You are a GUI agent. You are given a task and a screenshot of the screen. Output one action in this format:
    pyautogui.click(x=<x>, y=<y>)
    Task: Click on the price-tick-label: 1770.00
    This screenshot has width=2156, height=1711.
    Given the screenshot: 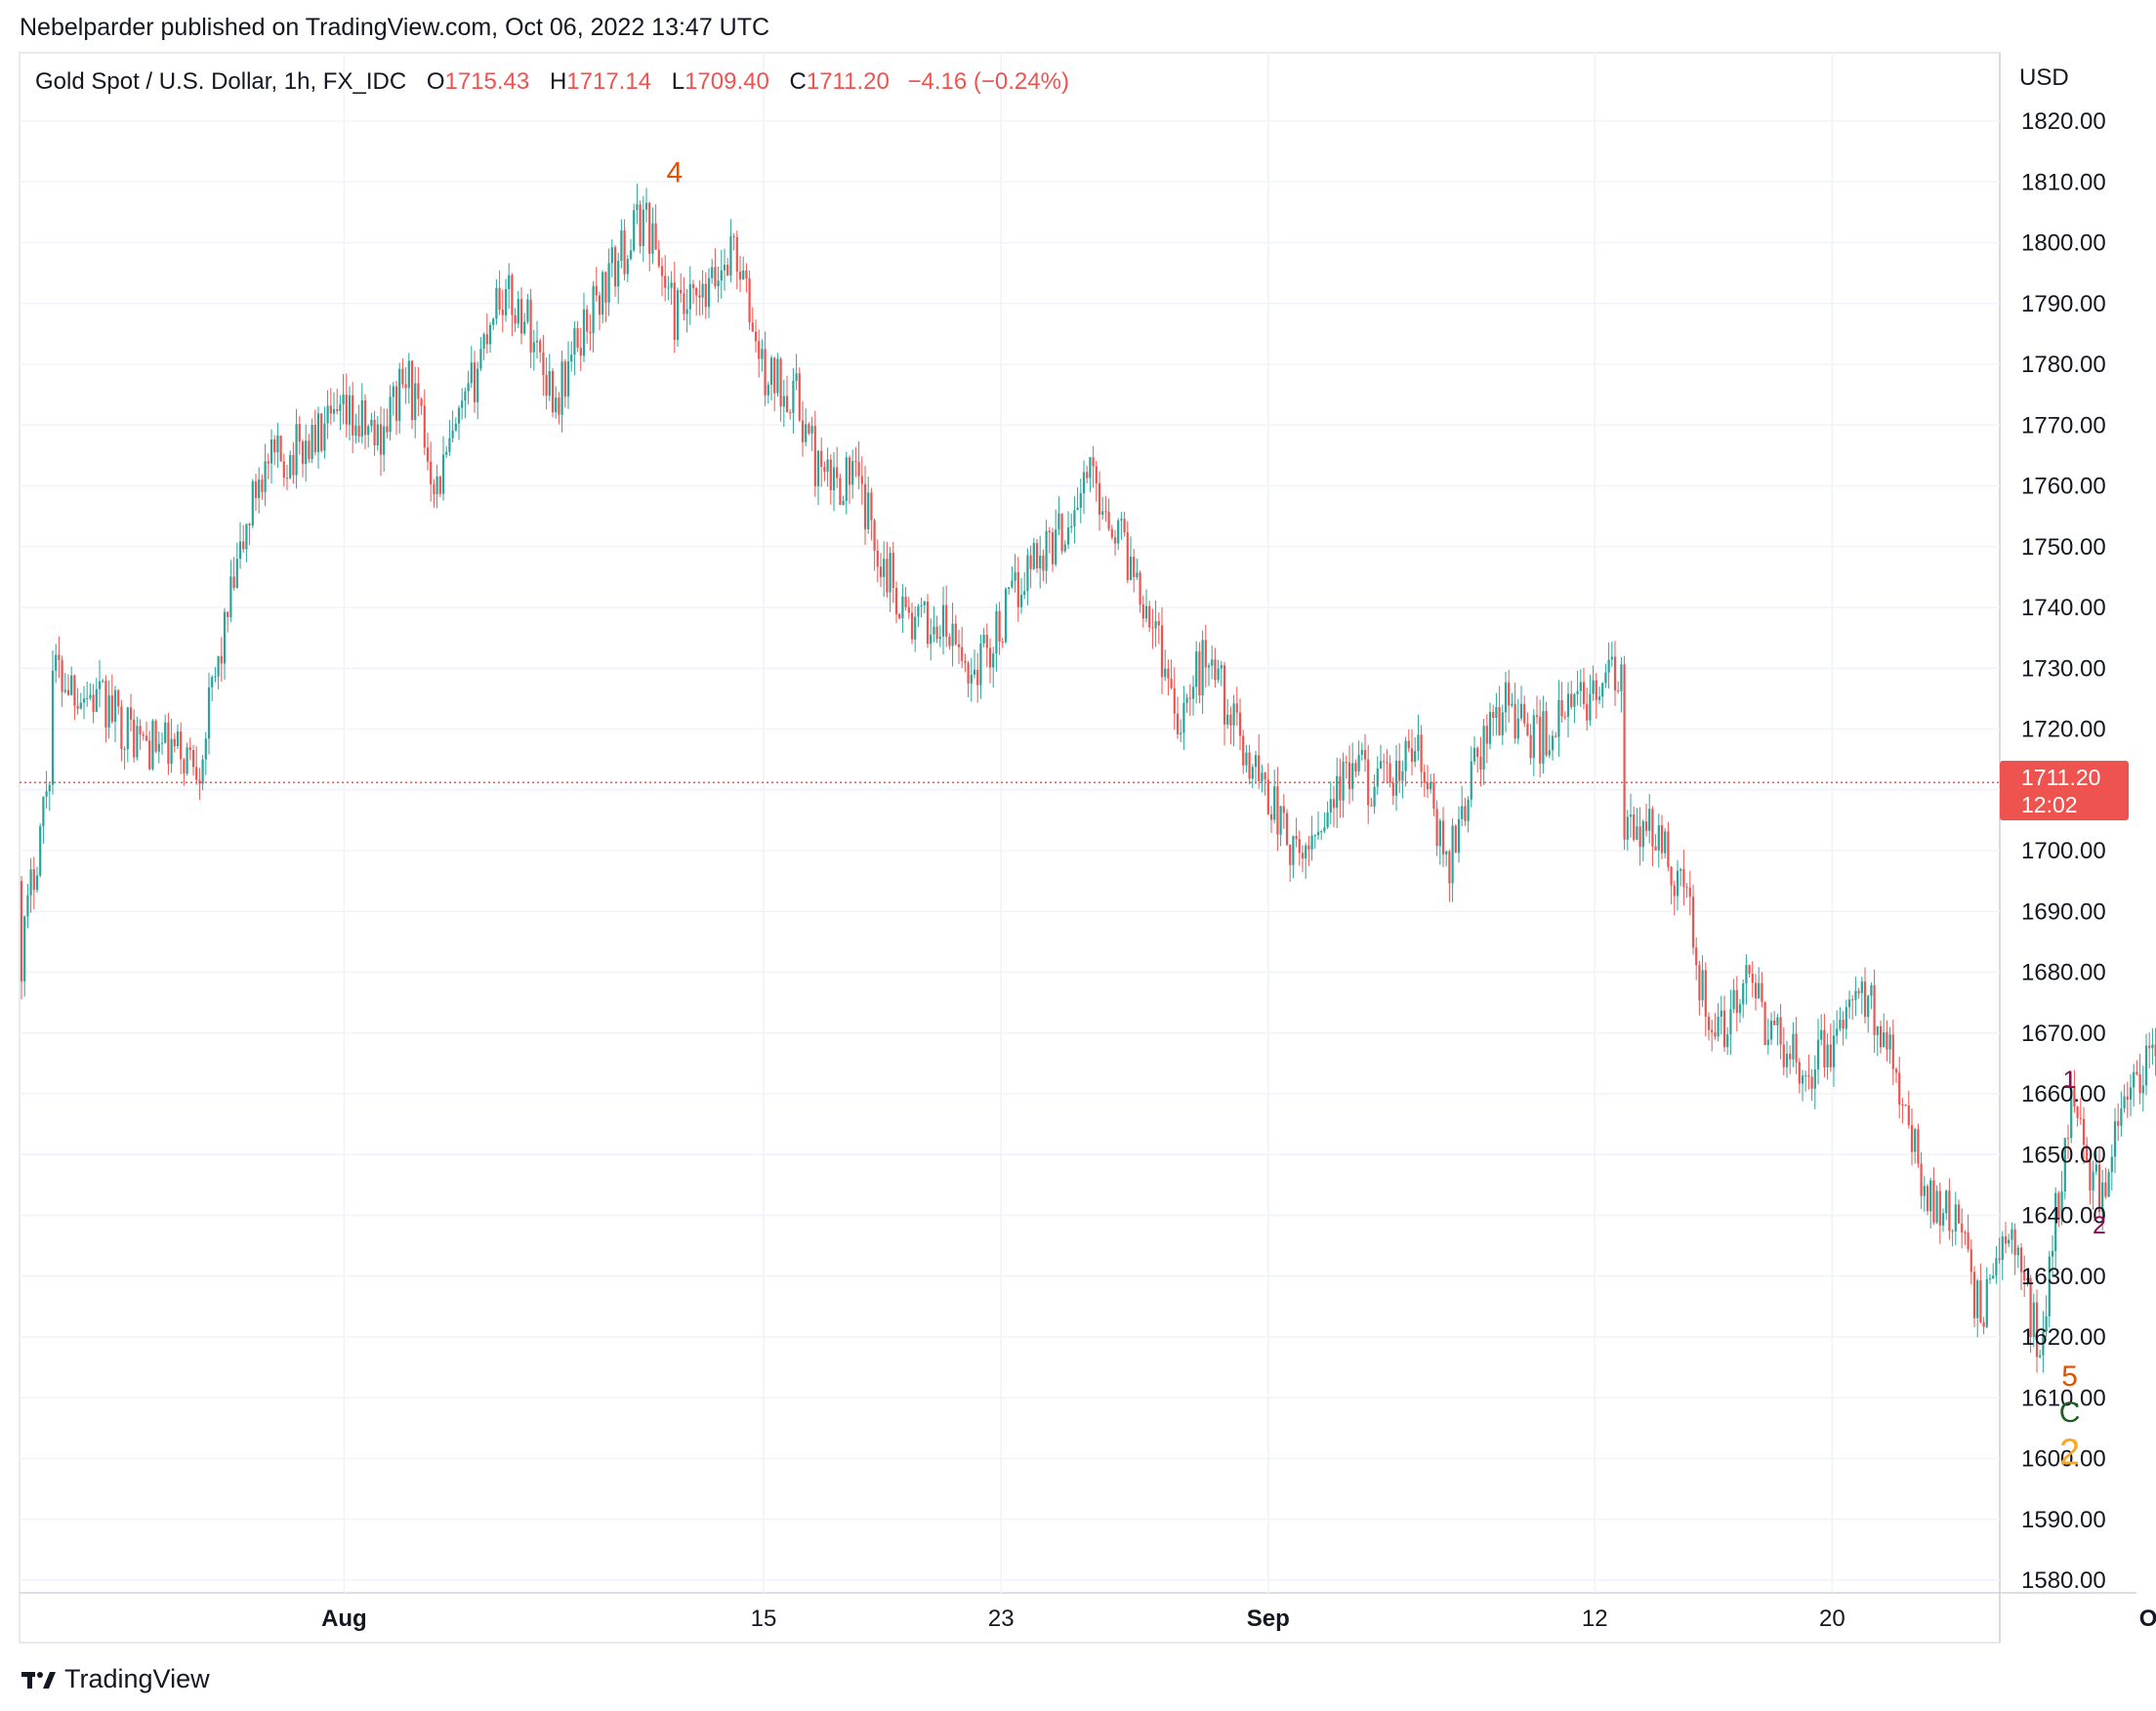 What is the action you would take?
    pyautogui.click(x=2063, y=425)
    